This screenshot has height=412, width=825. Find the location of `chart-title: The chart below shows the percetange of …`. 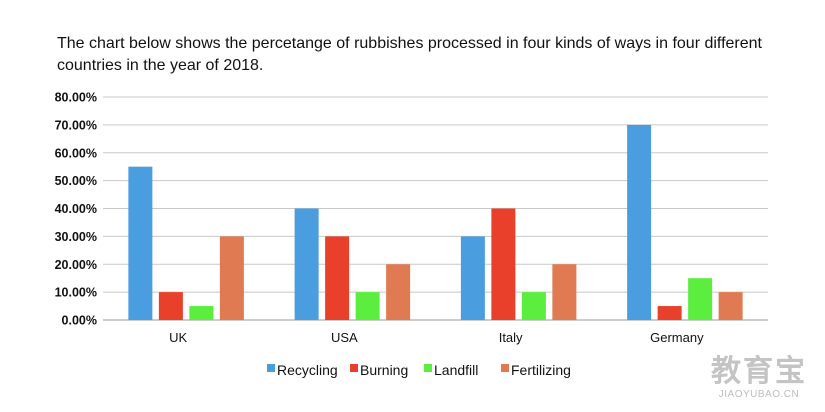

chart-title: The chart below shows the percetange of … is located at coordinates (409, 54).